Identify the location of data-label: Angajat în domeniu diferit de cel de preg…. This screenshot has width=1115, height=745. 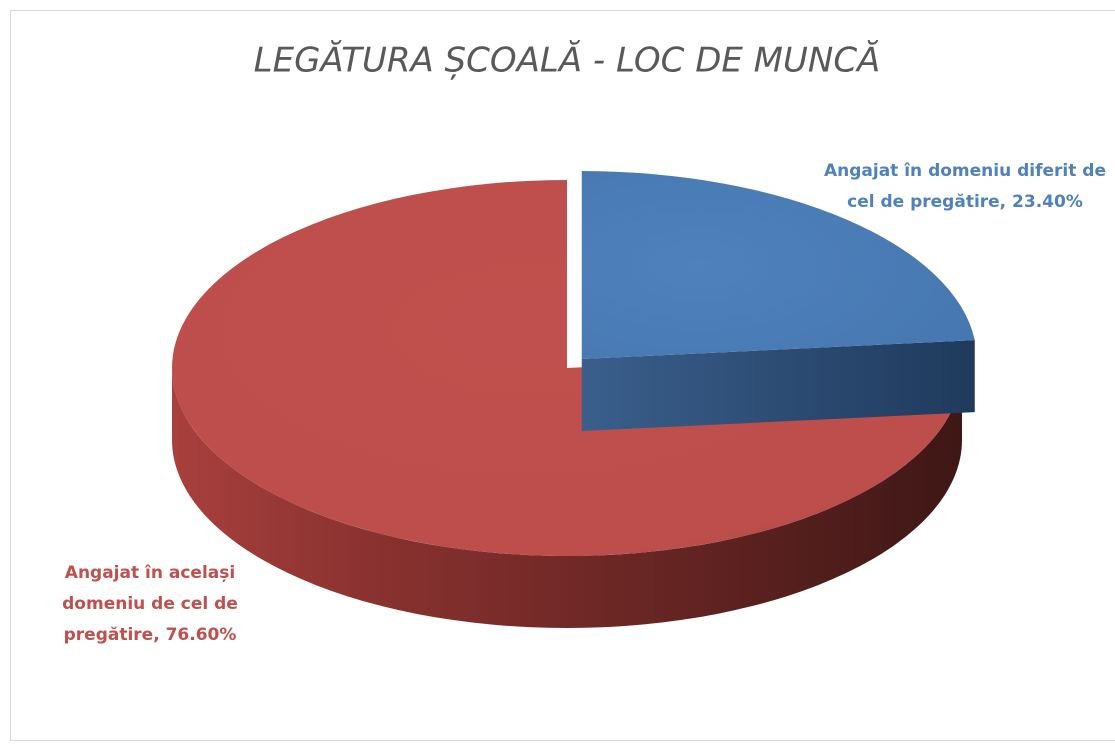
(965, 186).